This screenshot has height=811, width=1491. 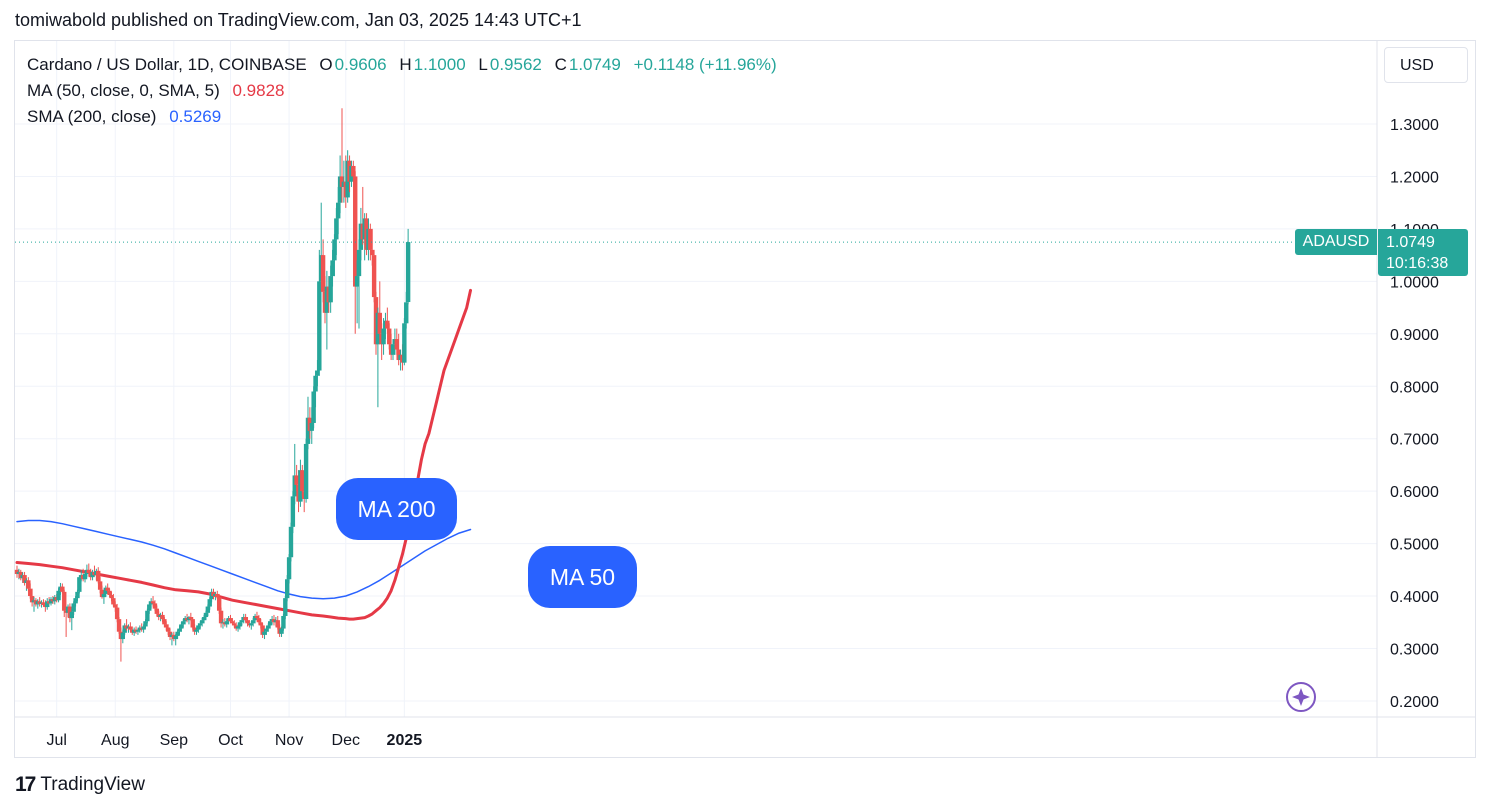 I want to click on sma200-line, so click(x=244, y=559).